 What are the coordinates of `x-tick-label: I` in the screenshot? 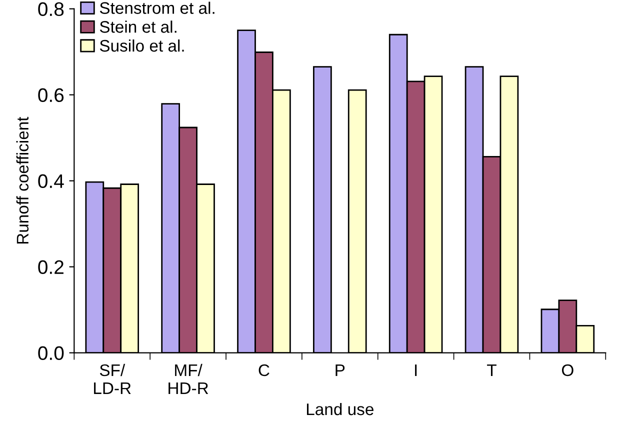 It's located at (416, 370).